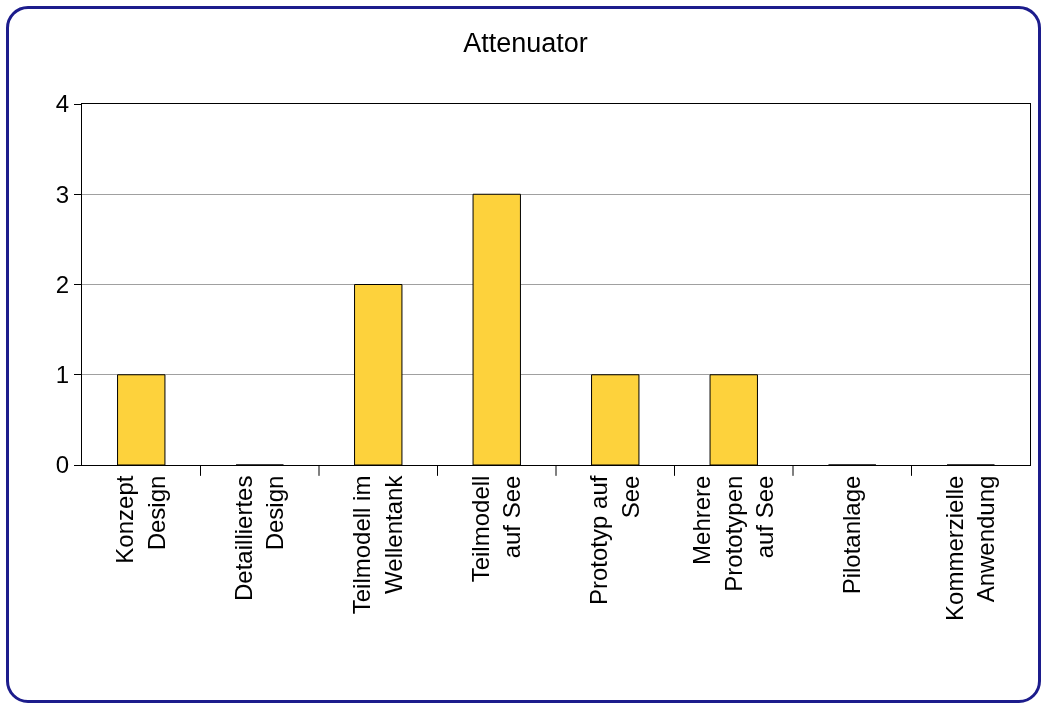  What do you see at coordinates (614, 540) in the screenshot?
I see `x-tick-label: Prototyp auf See` at bounding box center [614, 540].